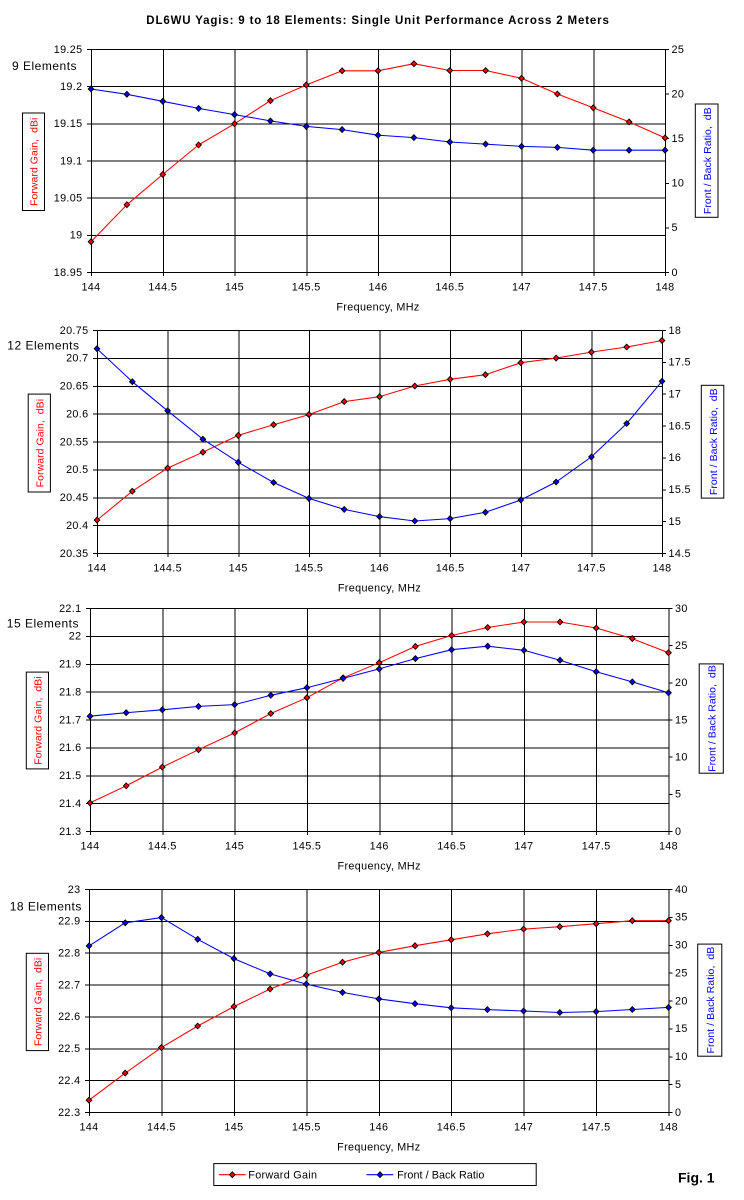 Image resolution: width=744 pixels, height=1200 pixels. I want to click on svg-text: 18.95, so click(68, 273).